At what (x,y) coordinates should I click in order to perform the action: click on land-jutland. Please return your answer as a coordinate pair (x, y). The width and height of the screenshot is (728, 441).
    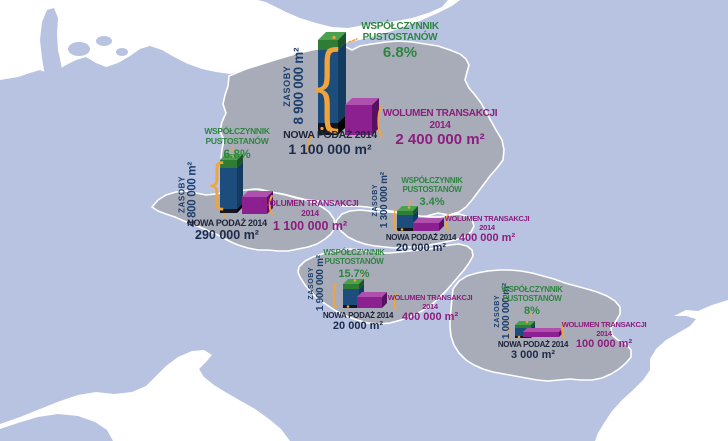
    Looking at the image, I should click on (51, 42).